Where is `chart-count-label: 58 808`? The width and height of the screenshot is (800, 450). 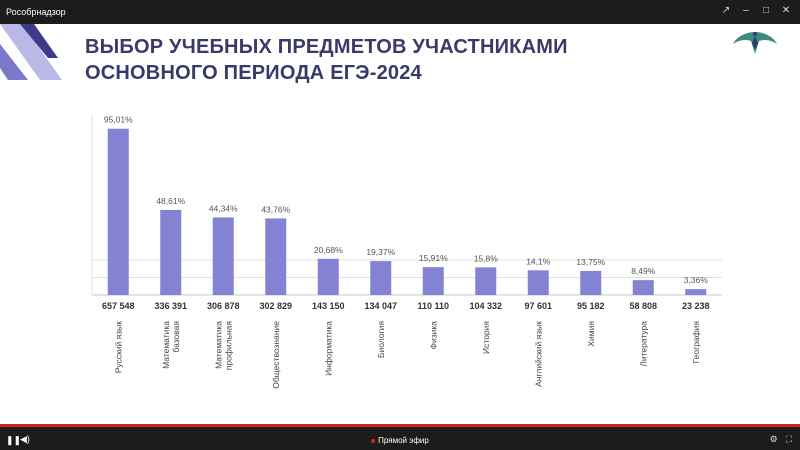
chart-count-label: 58 808 is located at coordinates (643, 306).